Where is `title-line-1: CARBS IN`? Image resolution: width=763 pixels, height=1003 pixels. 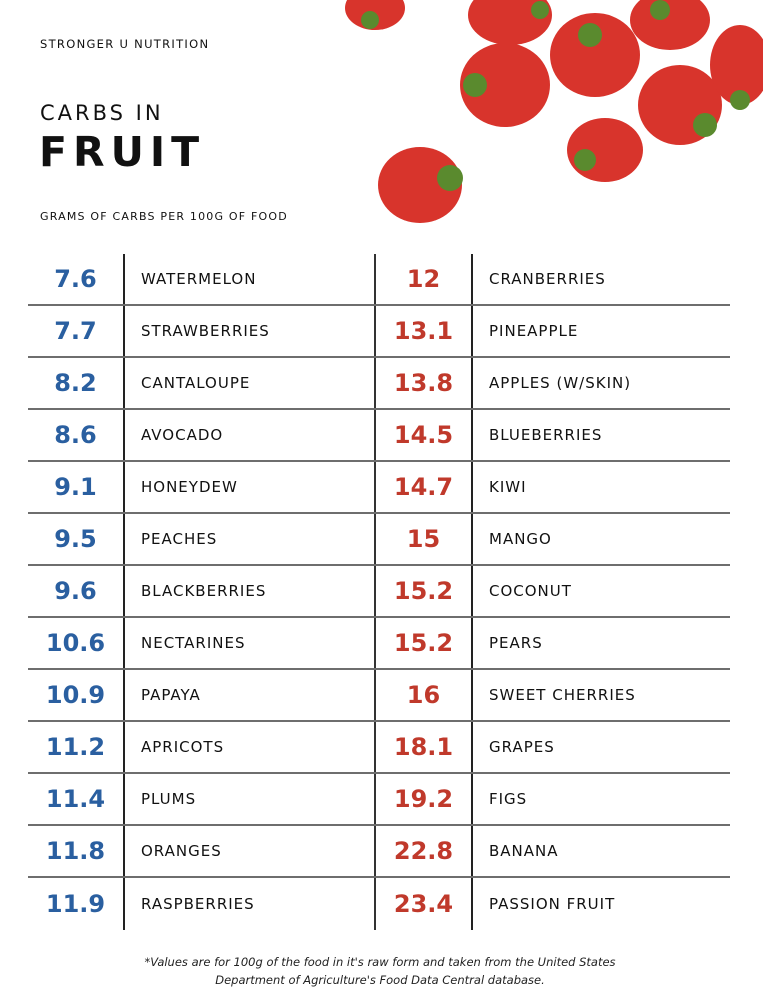 title-line-1: CARBS IN is located at coordinates (102, 113).